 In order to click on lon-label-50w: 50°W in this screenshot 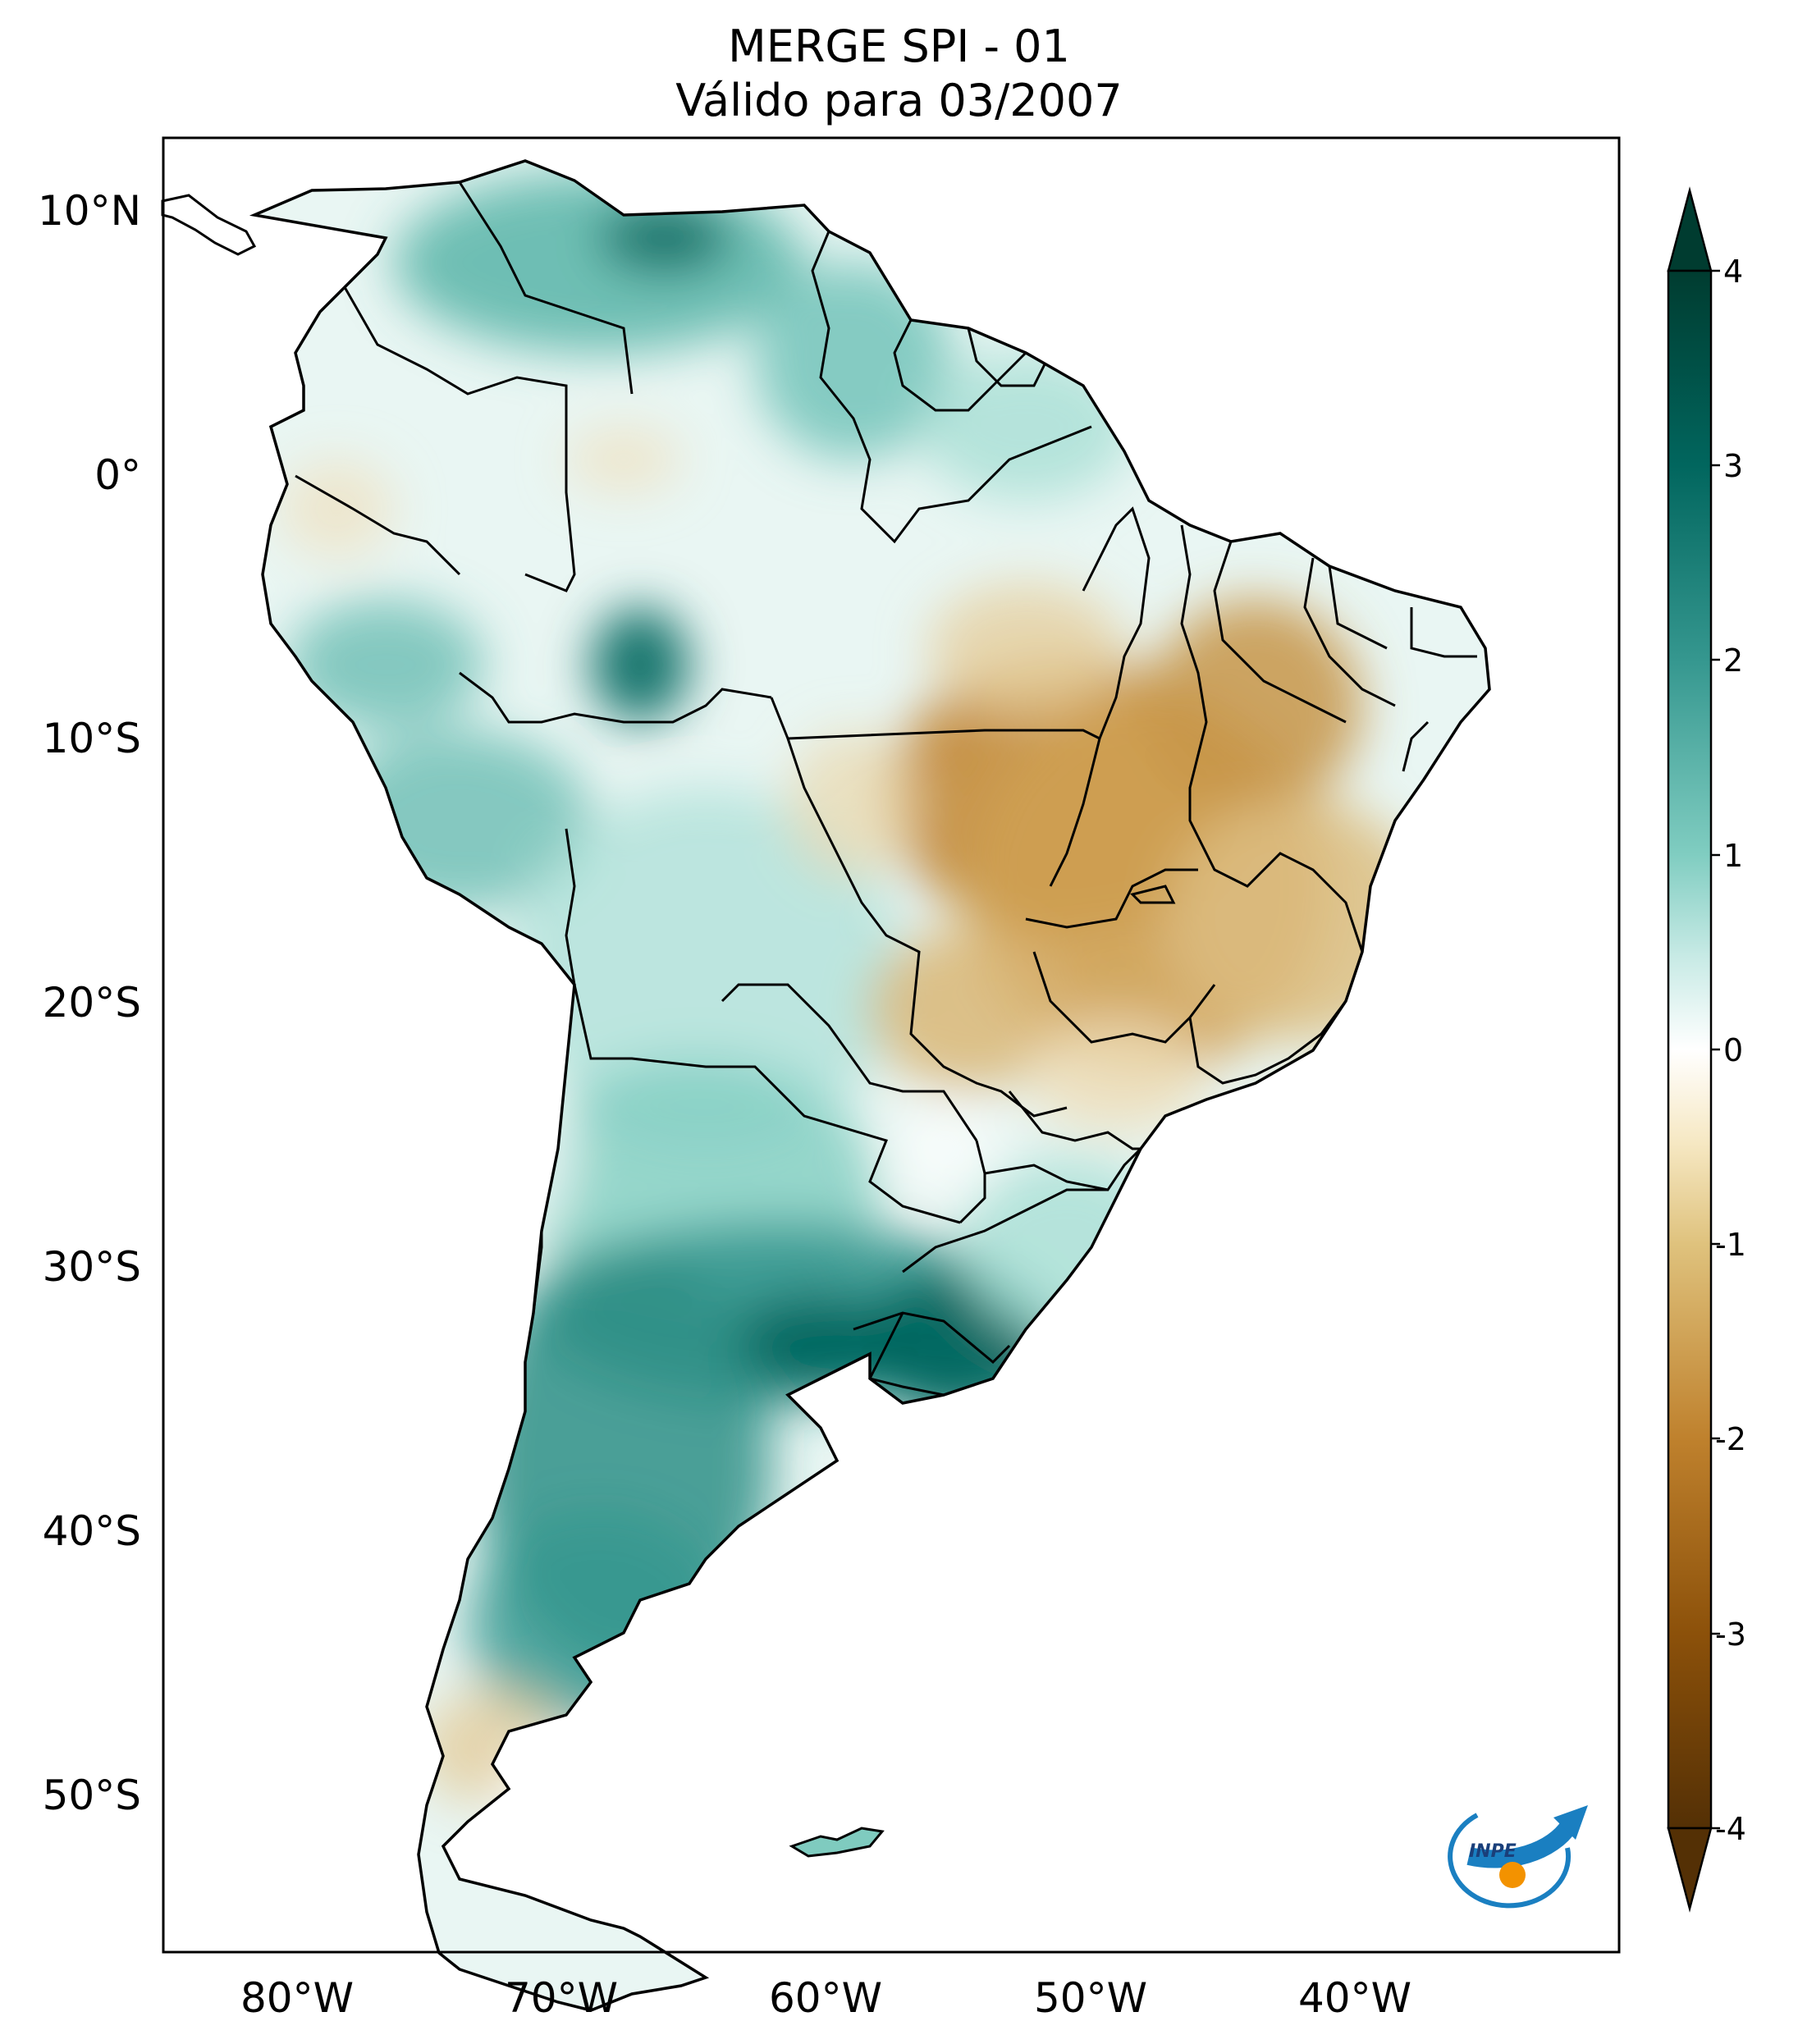, I will do `click(1090, 1998)`.